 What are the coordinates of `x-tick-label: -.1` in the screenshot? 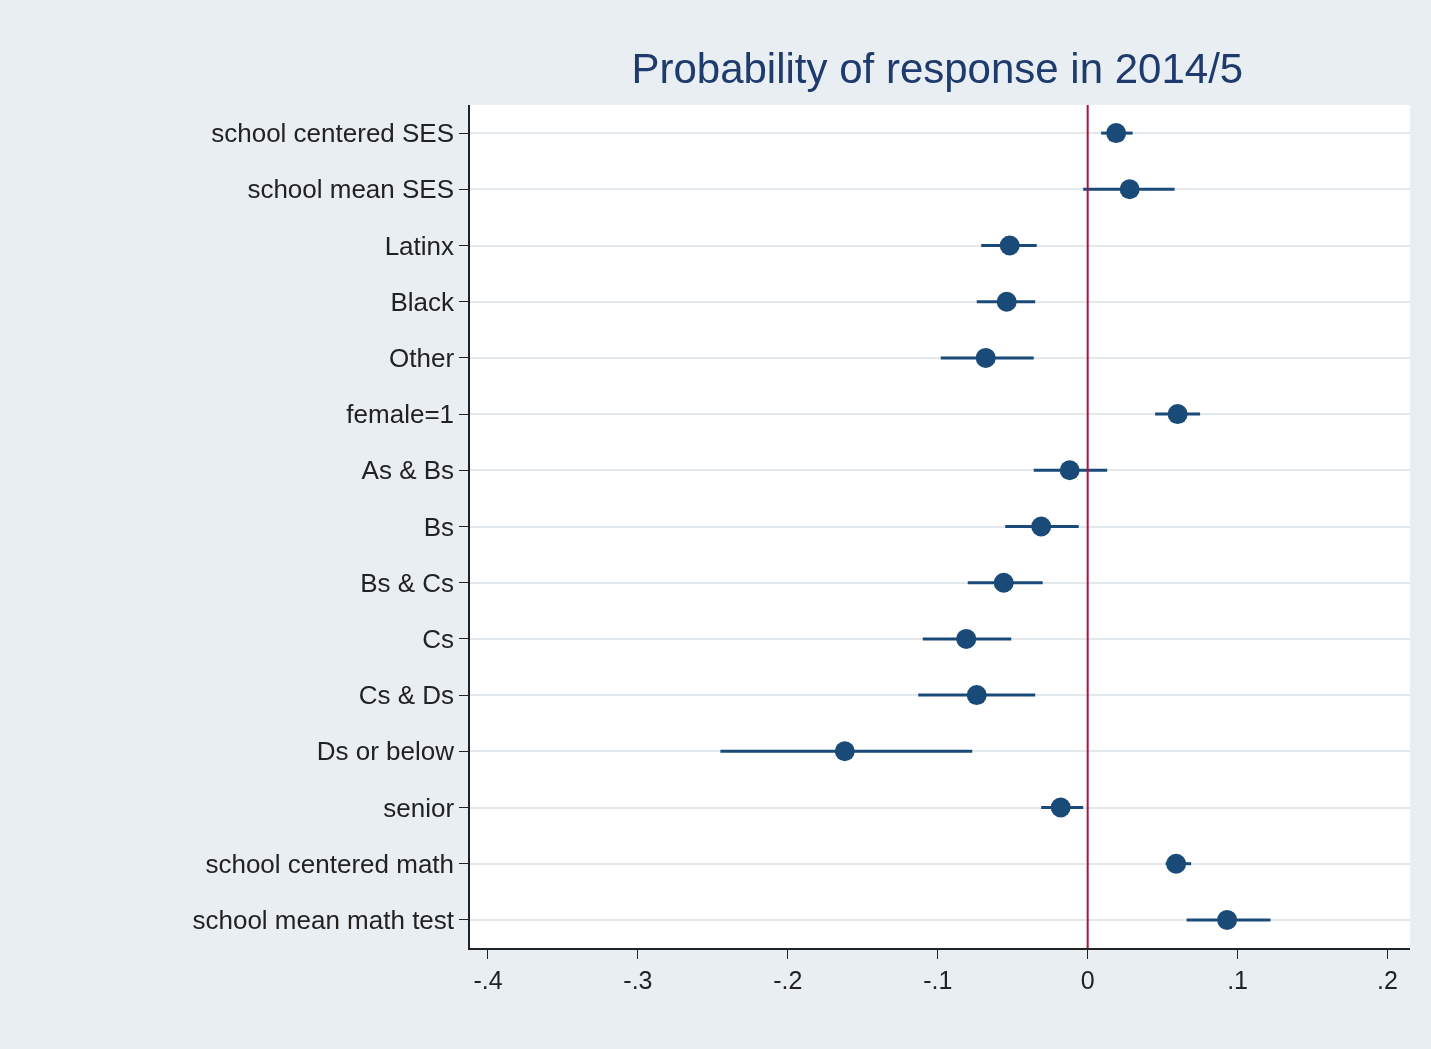 It's located at (938, 979).